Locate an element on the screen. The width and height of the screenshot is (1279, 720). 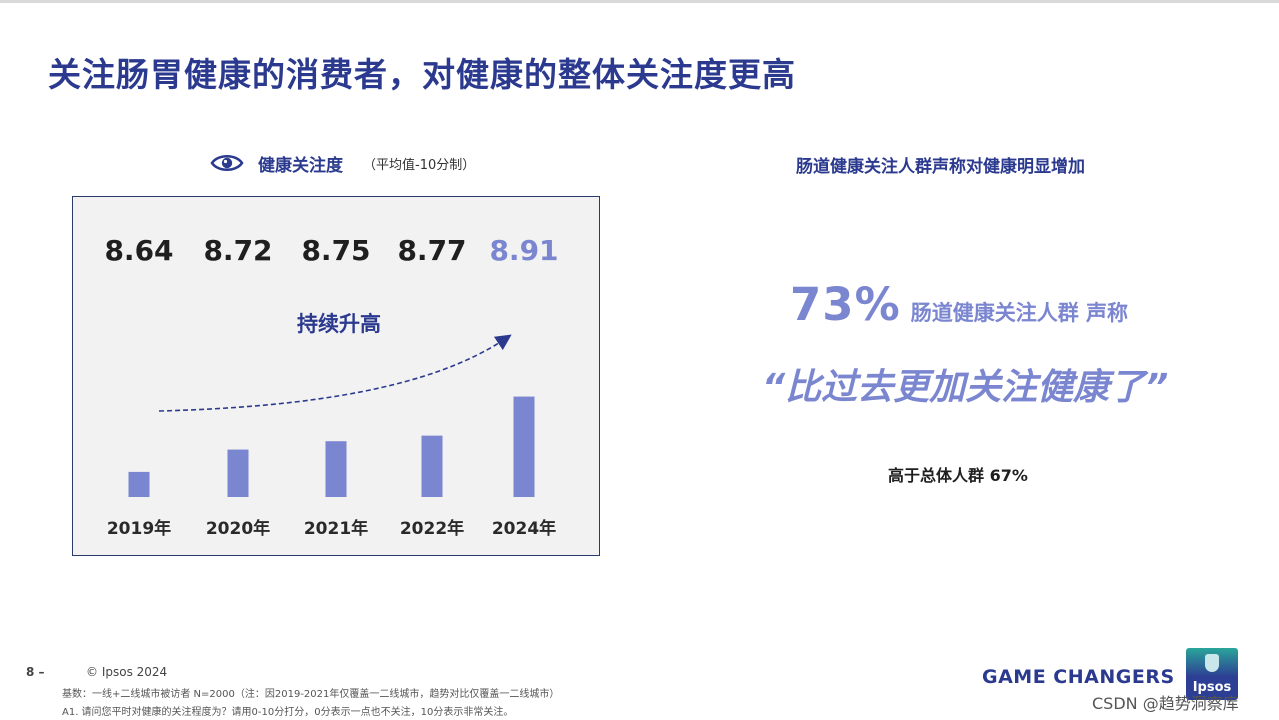
year-label-2: 2021年 is located at coordinates (336, 528).